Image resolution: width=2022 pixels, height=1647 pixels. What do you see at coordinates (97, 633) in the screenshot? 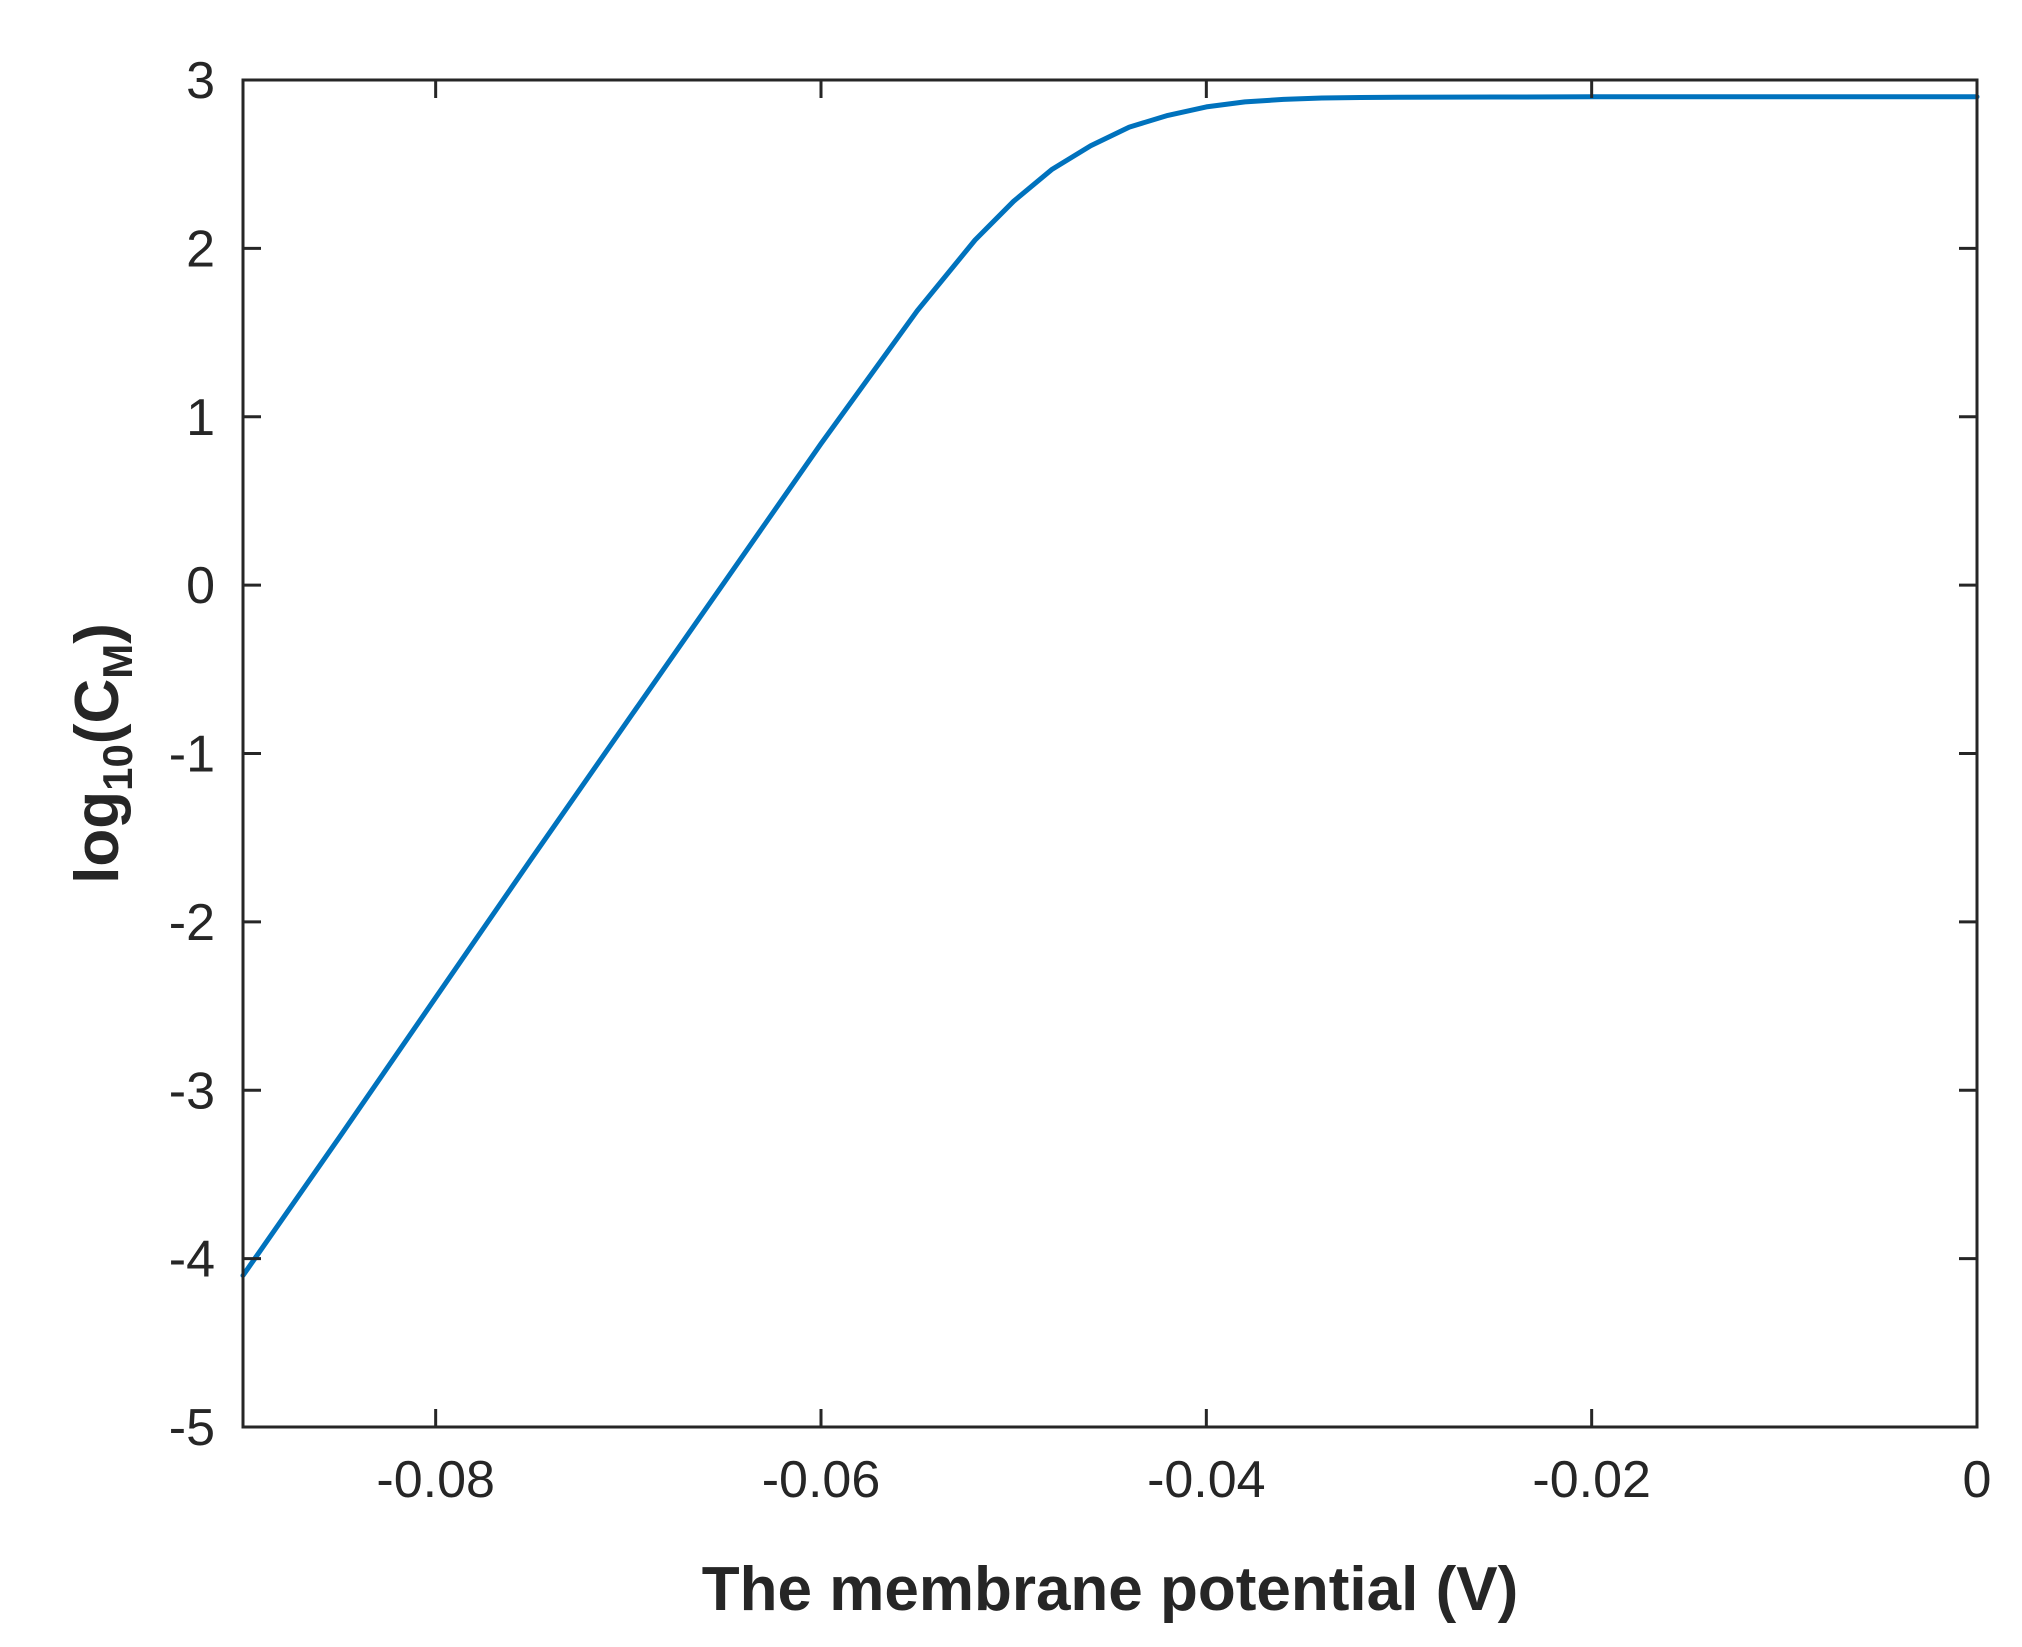
I see `y-axis-title-close: )` at bounding box center [97, 633].